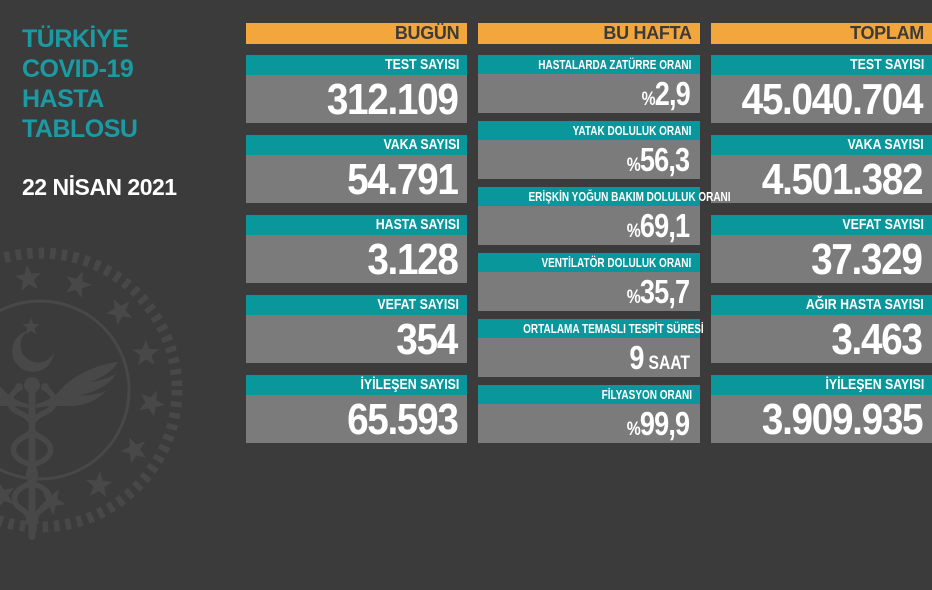 The image size is (932, 590). What do you see at coordinates (357, 65) in the screenshot?
I see `stat-label: TEST SAYISI` at bounding box center [357, 65].